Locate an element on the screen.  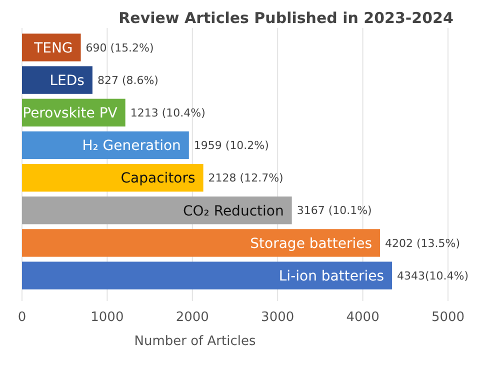
x-axis-title: Number of Articles is located at coordinates (195, 341).